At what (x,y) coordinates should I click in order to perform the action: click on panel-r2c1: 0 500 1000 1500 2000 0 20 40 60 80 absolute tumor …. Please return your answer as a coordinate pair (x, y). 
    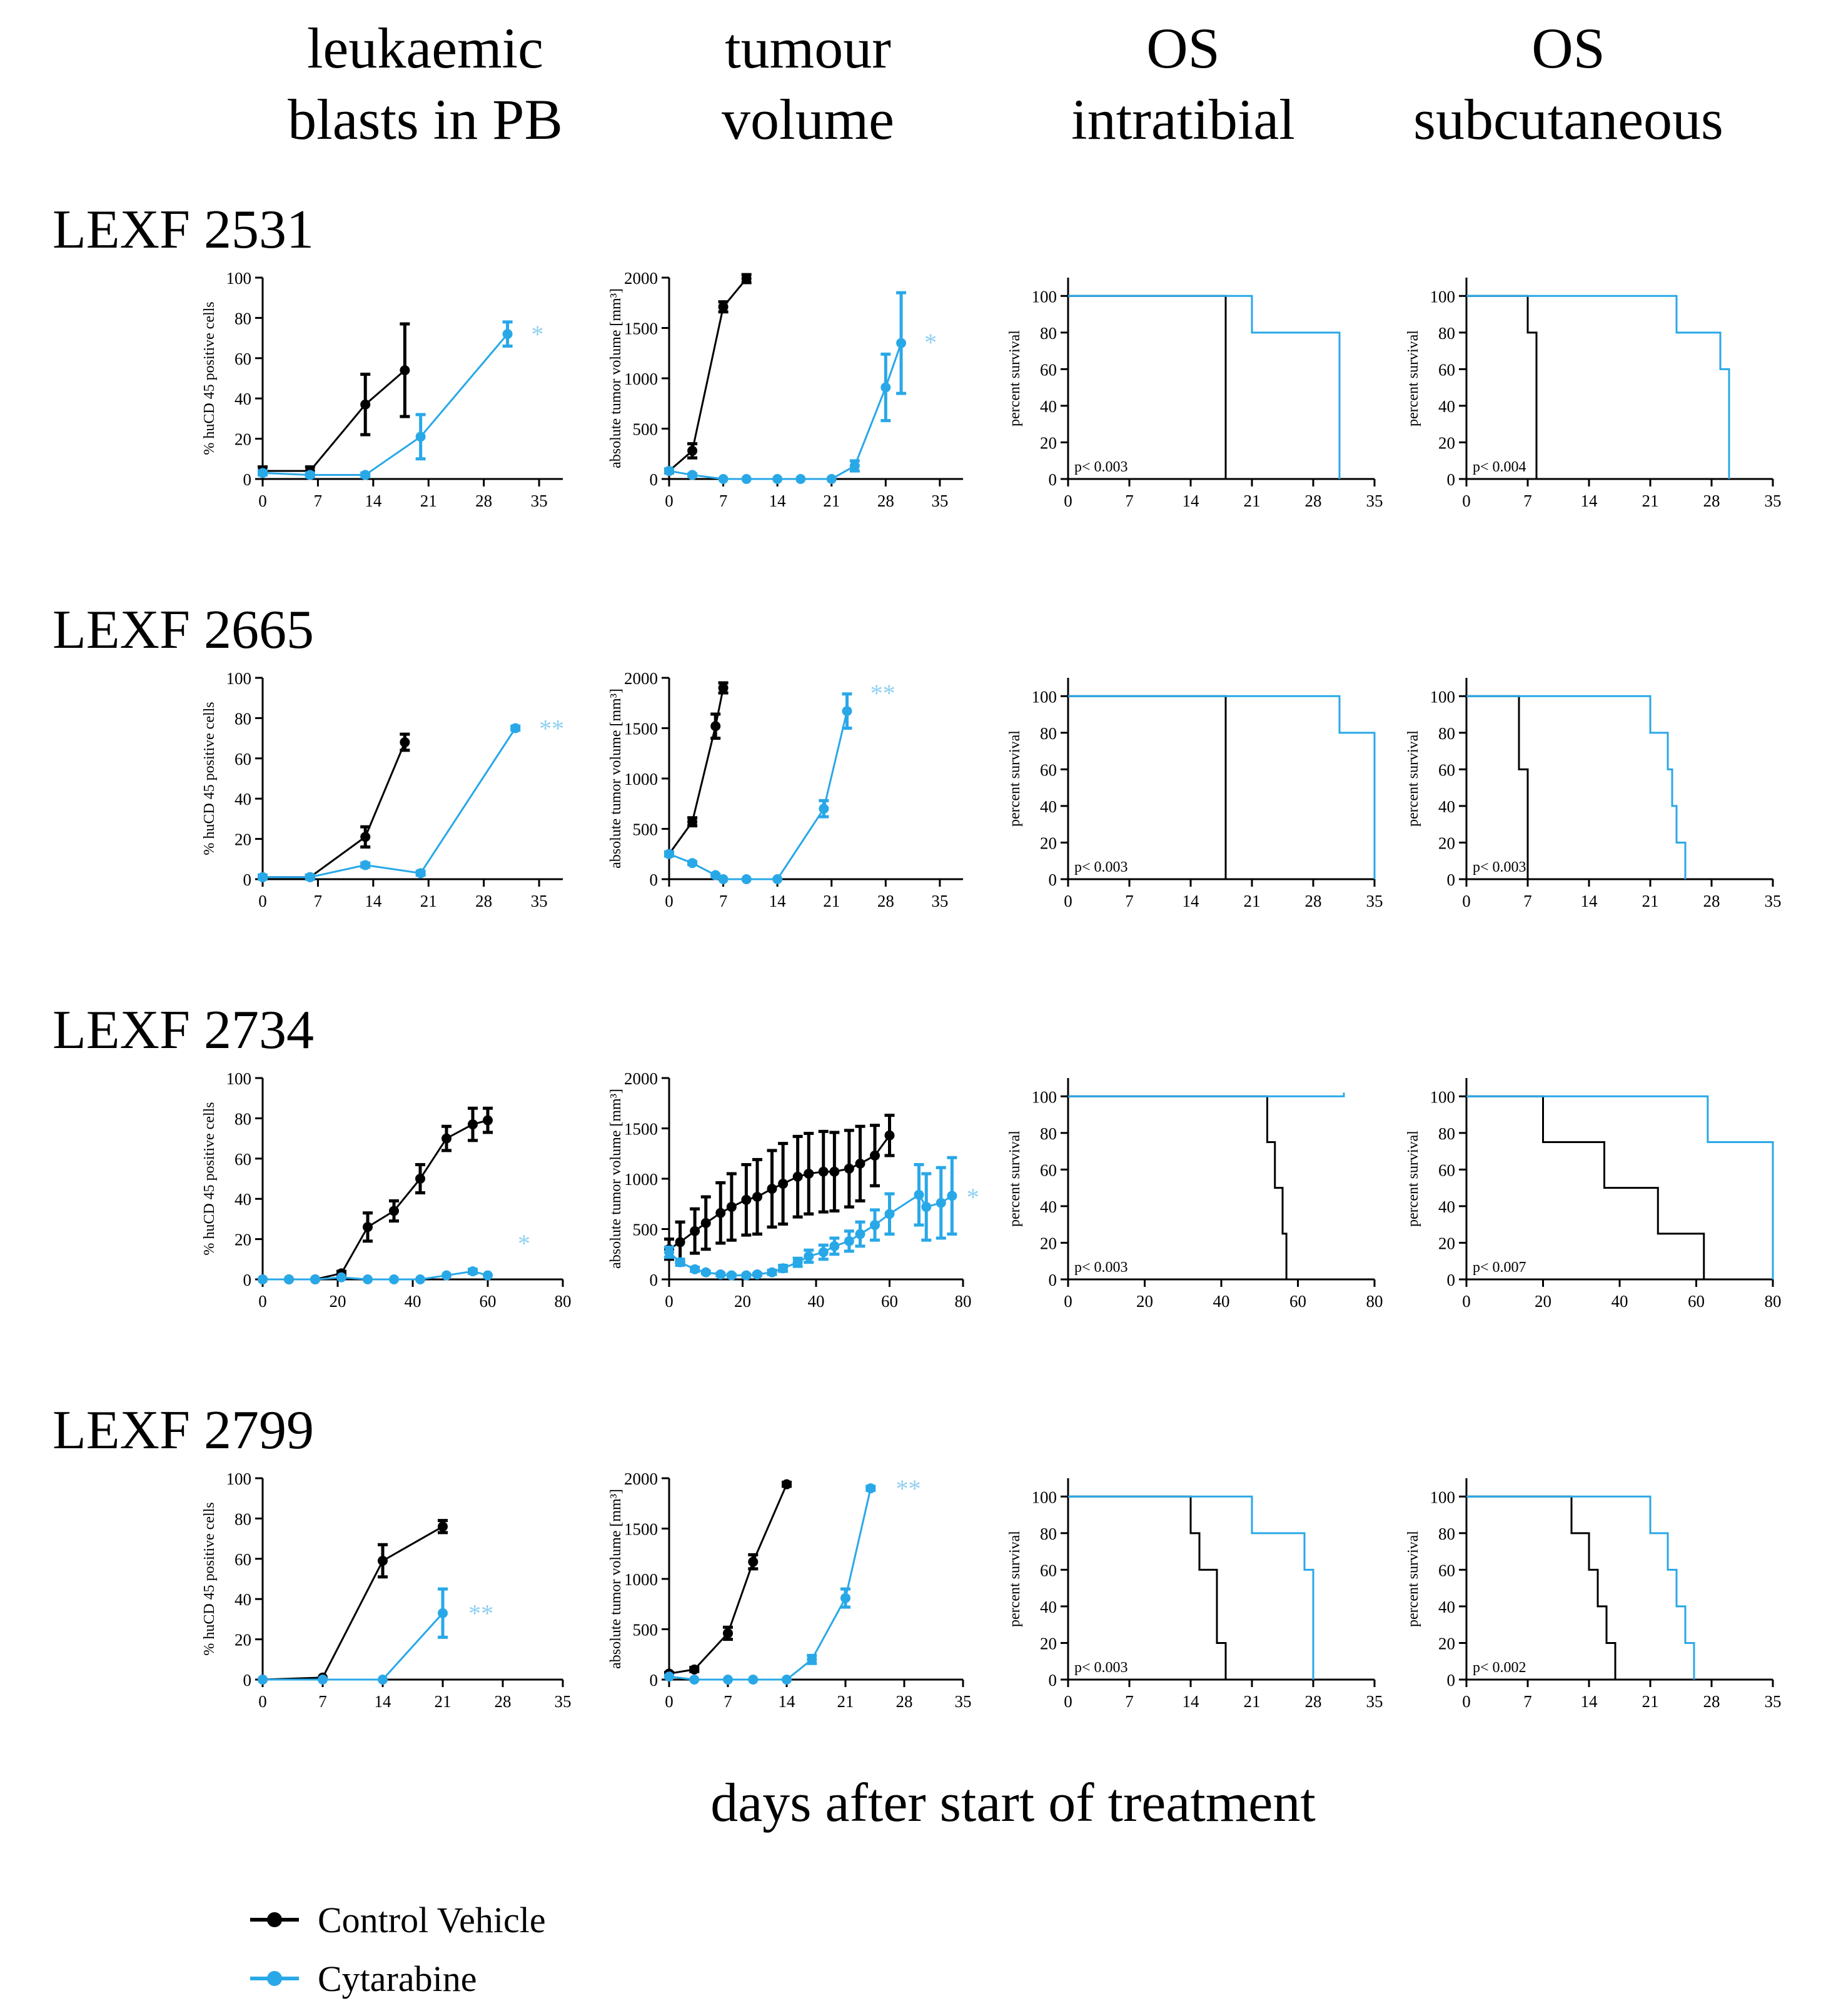
    Looking at the image, I should click on (793, 1190).